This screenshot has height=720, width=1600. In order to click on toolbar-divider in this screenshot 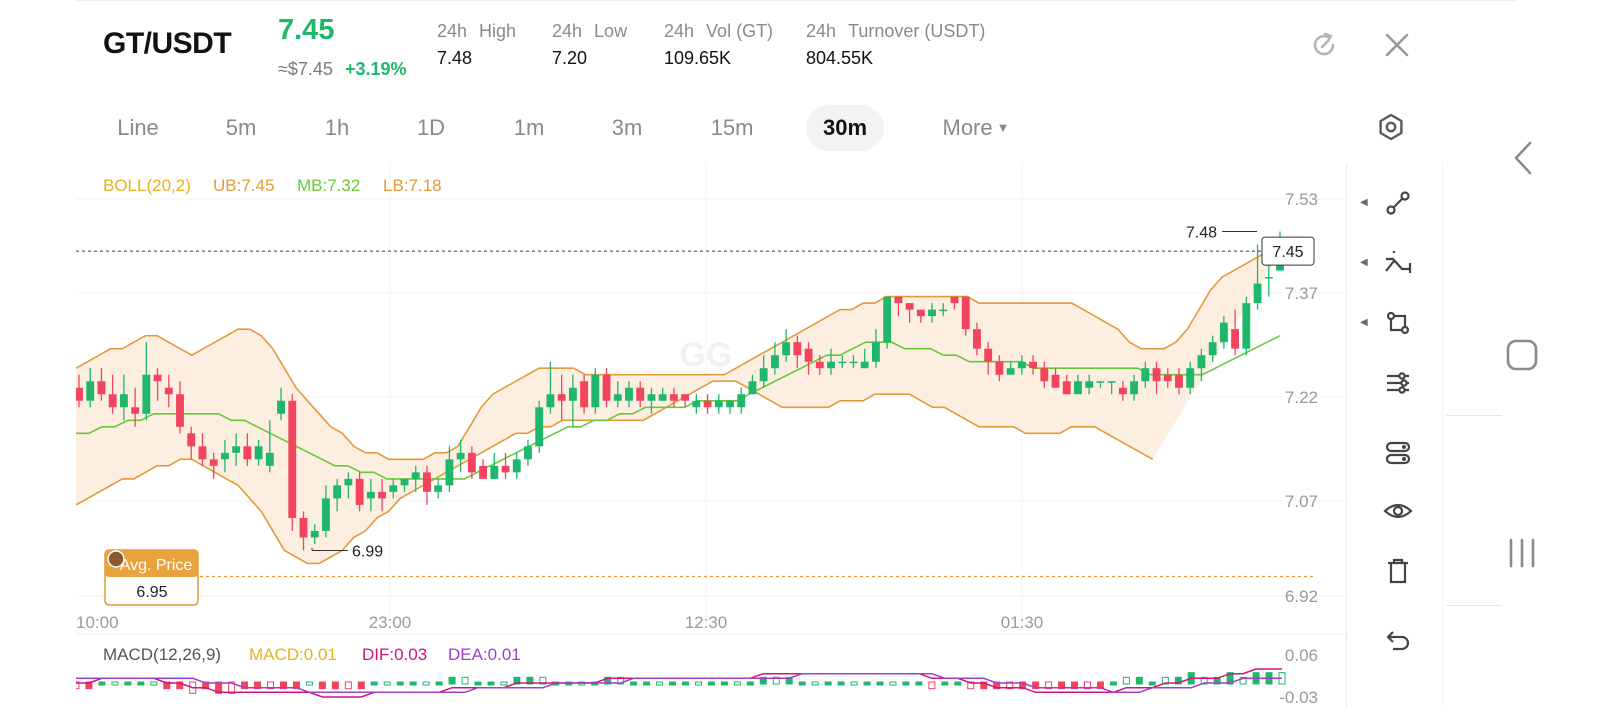, I will do `click(1346, 435)`.